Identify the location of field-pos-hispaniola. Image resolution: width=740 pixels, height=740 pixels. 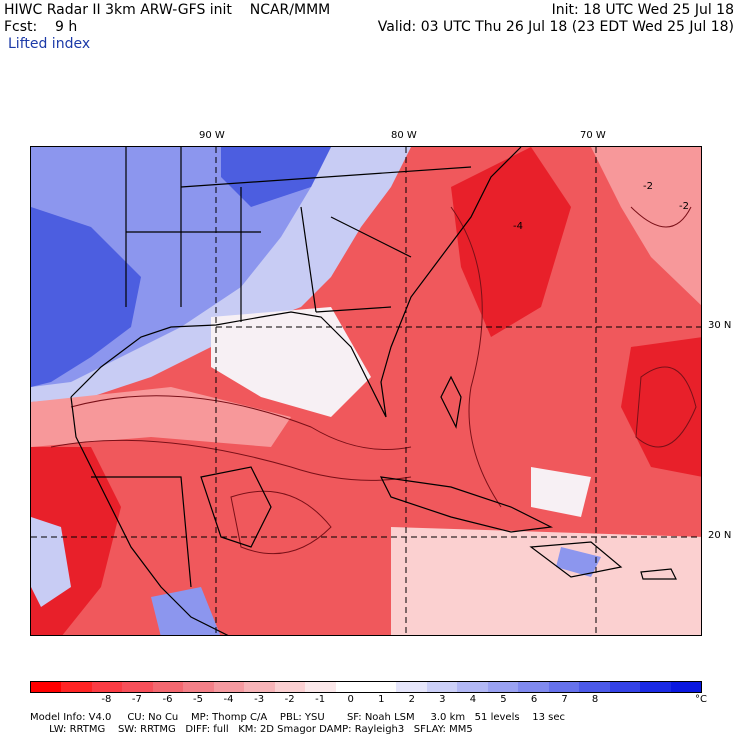
(578, 562).